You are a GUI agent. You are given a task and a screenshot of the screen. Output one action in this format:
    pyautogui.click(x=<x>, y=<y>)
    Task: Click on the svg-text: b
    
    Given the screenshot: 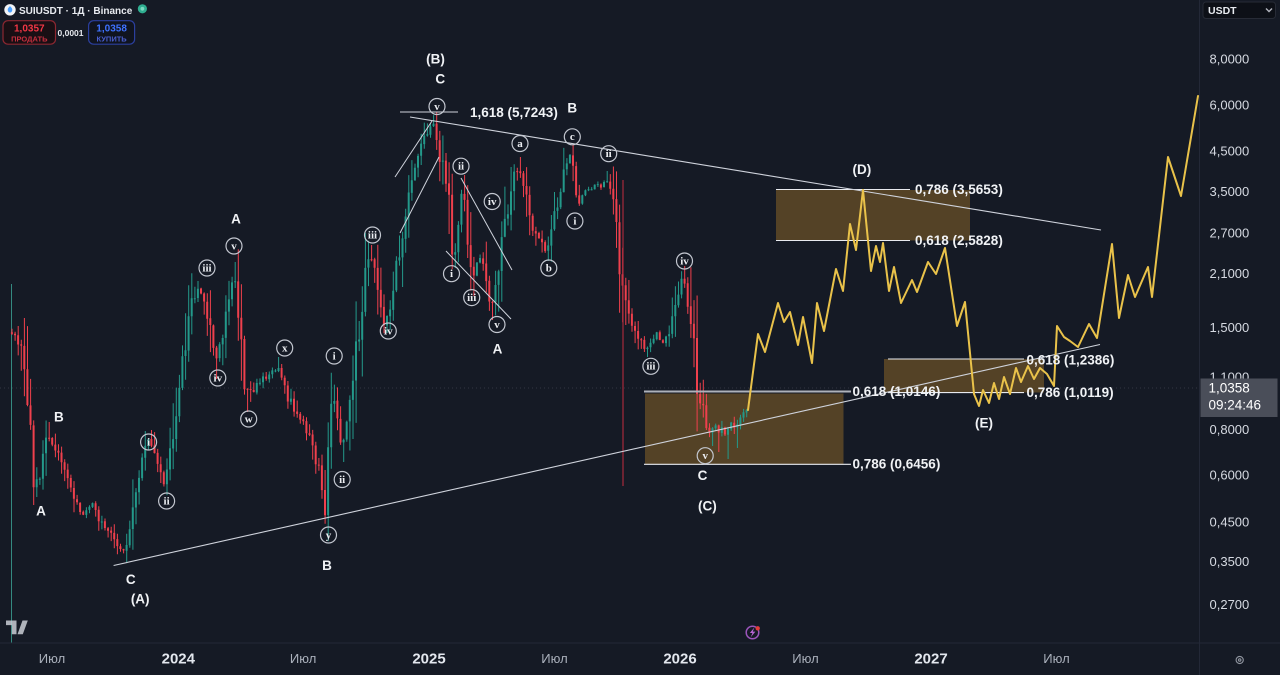 What is the action you would take?
    pyautogui.click(x=549, y=268)
    